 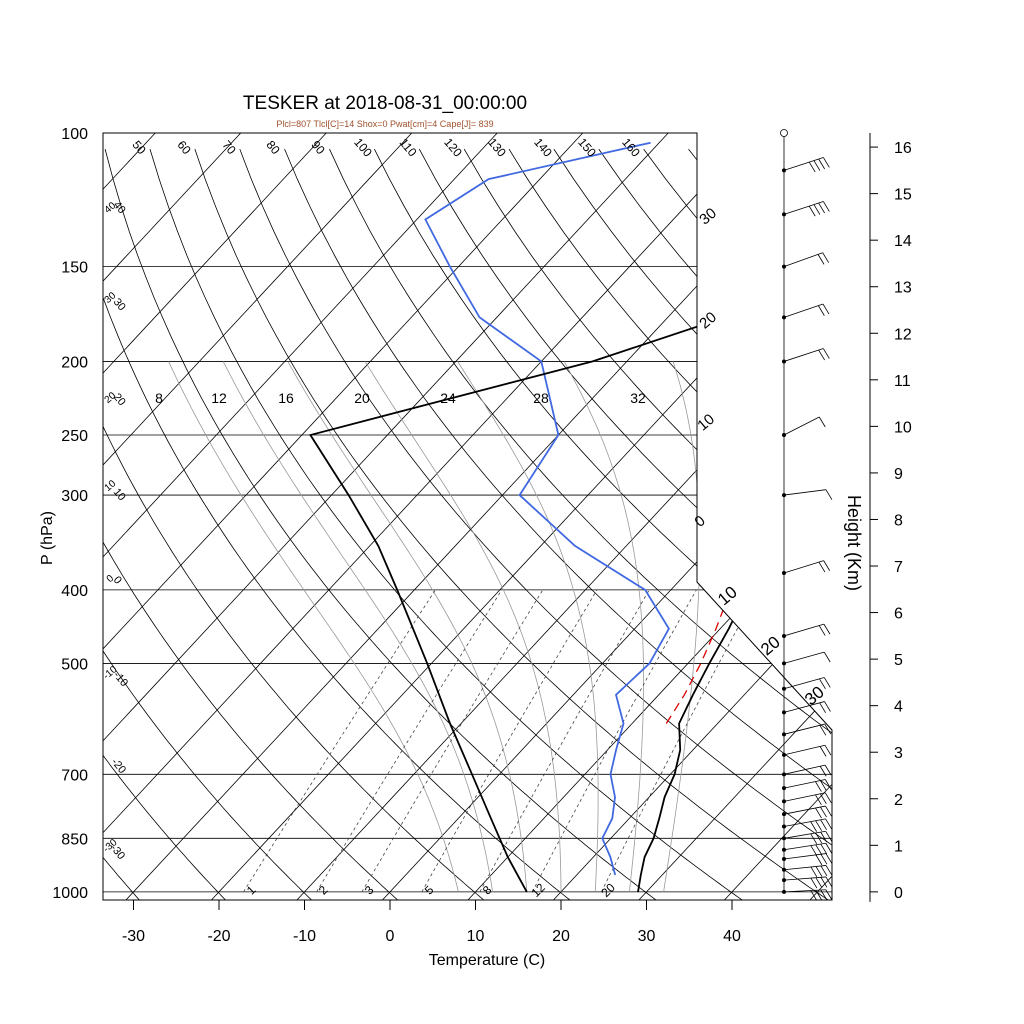 I want to click on dry-adiabat-label: -20, so click(x=118, y=766).